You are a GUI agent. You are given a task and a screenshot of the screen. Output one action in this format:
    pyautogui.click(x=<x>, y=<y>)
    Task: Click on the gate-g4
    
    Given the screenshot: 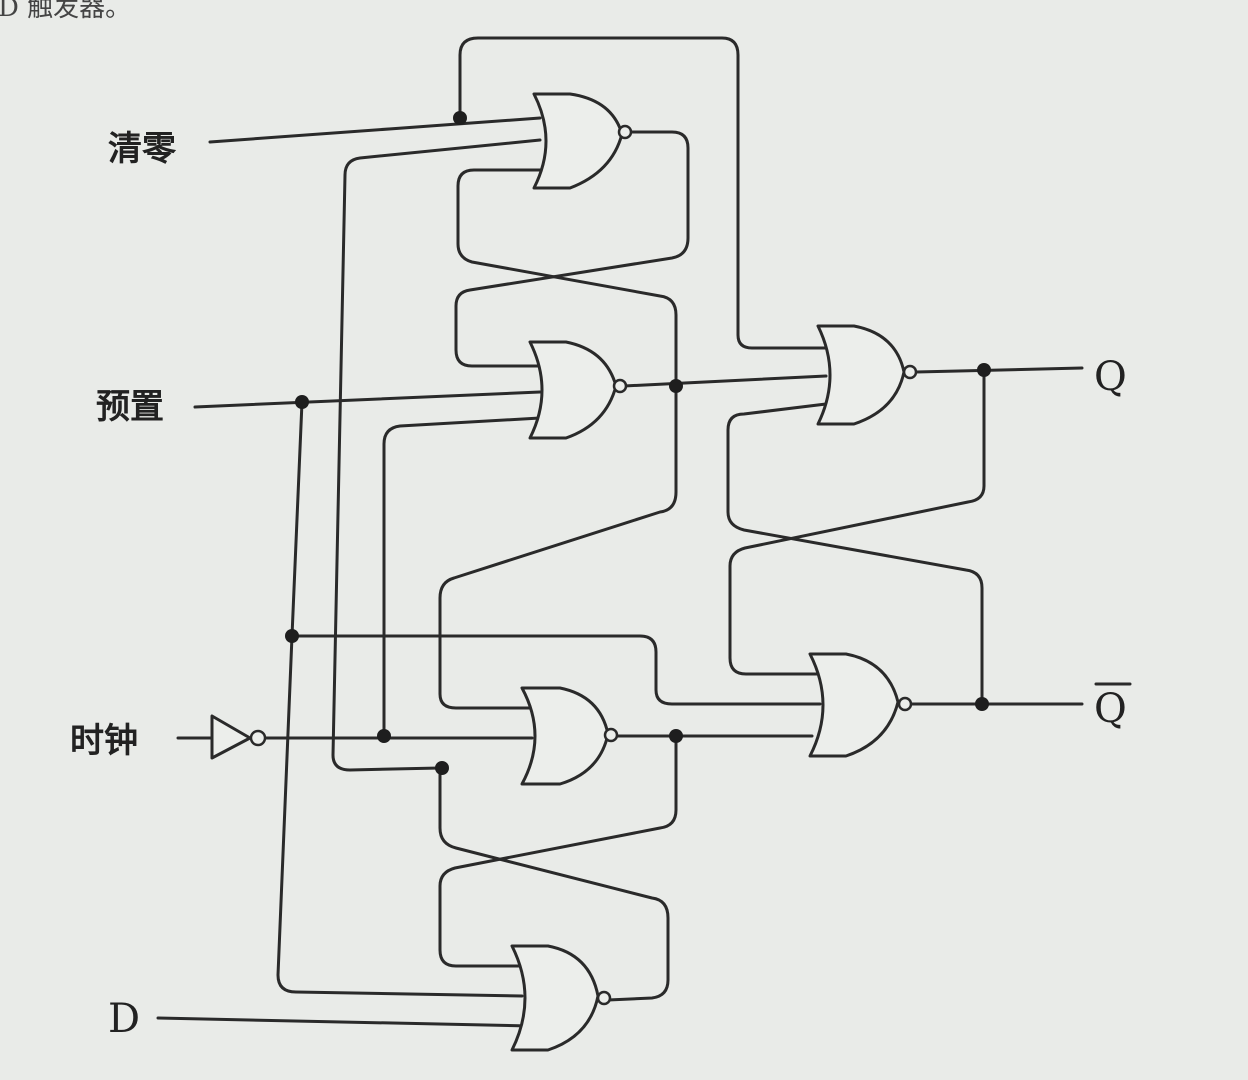 What is the action you would take?
    pyautogui.click(x=561, y=998)
    